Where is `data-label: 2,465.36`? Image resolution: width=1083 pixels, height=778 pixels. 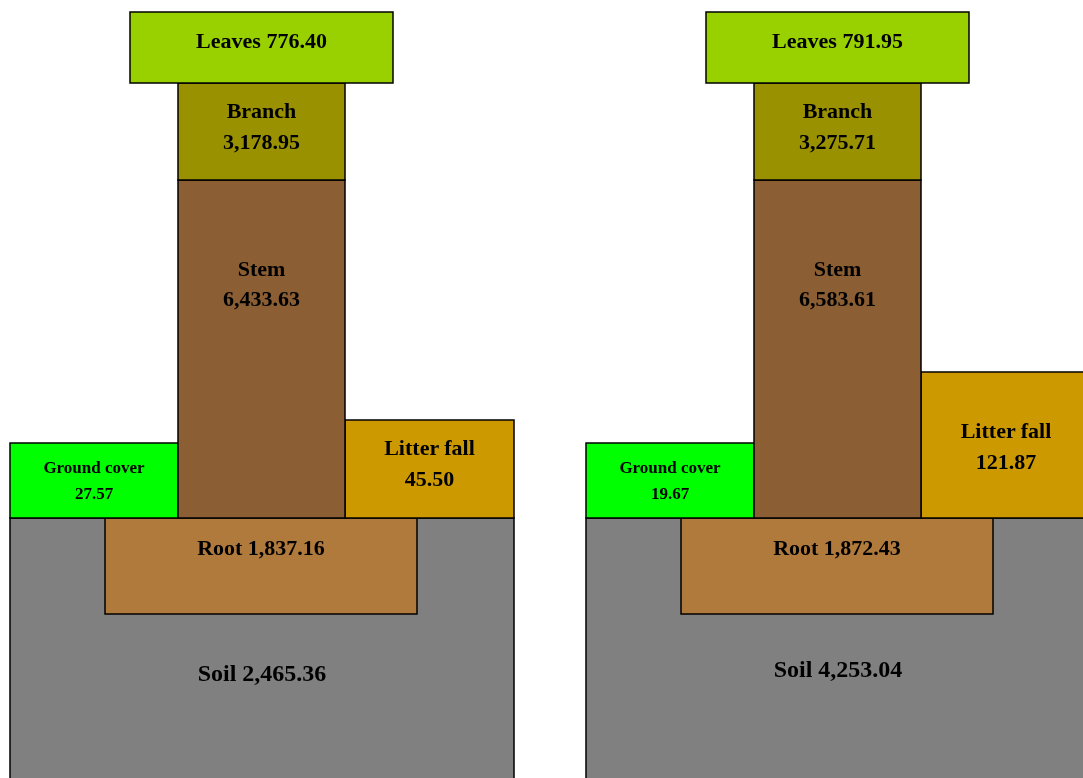
data-label: 2,465.36 is located at coordinates (284, 673).